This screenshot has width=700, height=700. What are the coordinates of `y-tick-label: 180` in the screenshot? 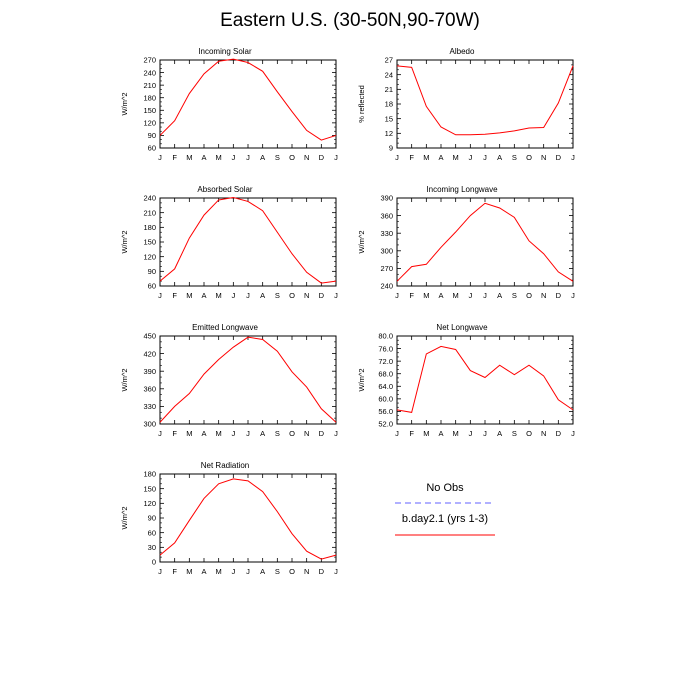 It's located at (149, 227).